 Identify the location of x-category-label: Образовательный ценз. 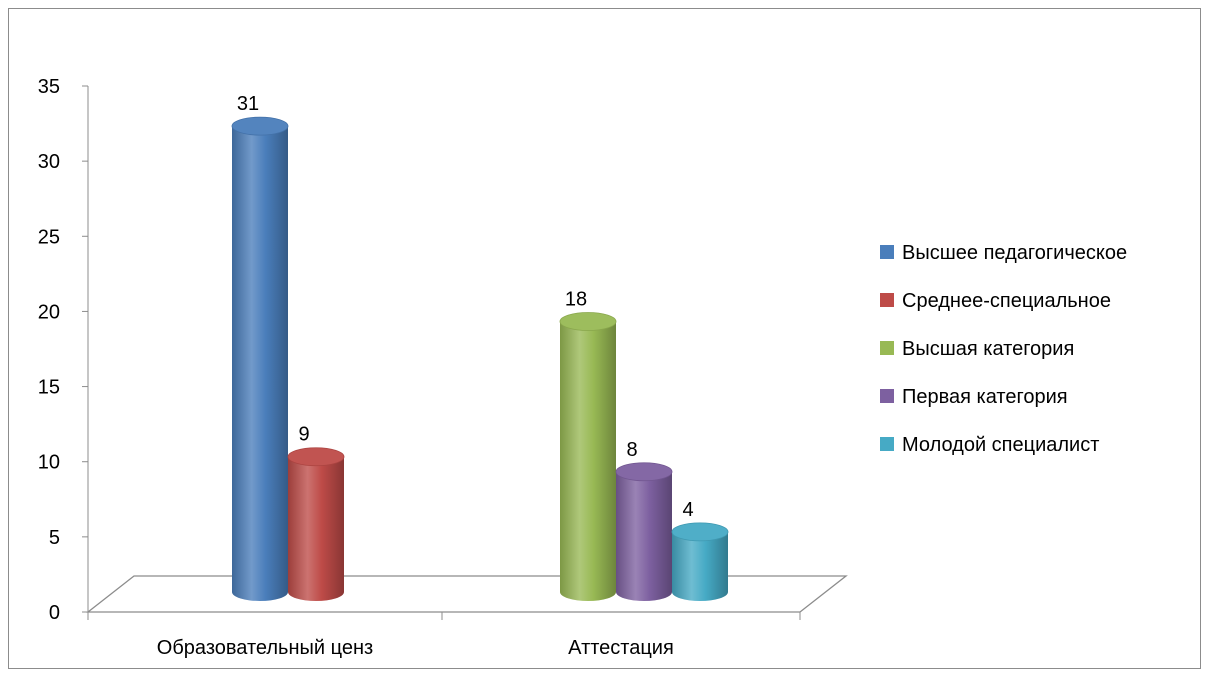
(265, 648).